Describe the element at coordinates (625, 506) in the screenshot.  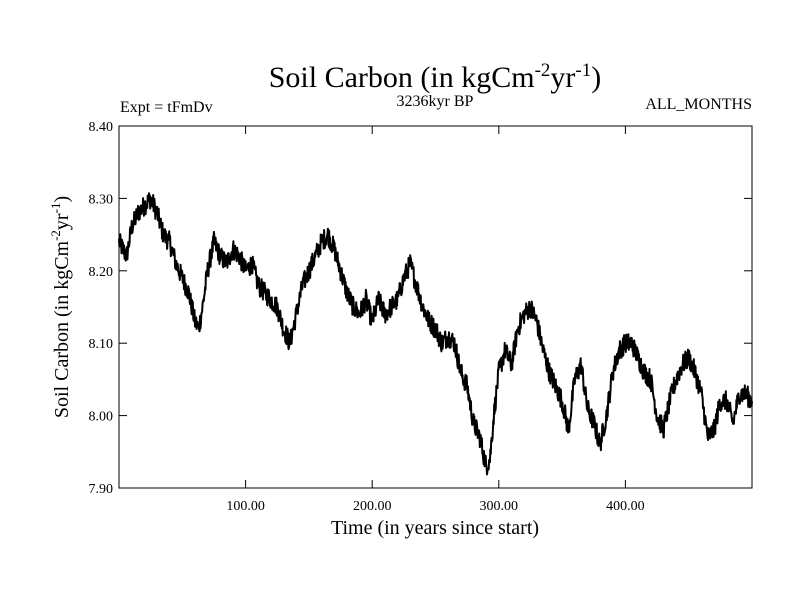
I see `x-tick-label: 400.00` at that location.